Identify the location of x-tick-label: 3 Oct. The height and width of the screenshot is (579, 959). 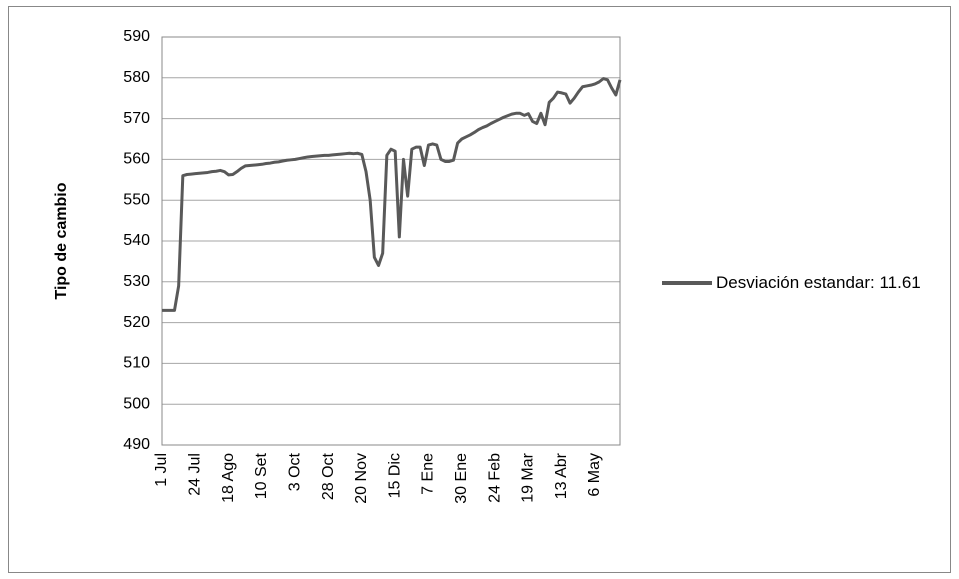
(294, 471).